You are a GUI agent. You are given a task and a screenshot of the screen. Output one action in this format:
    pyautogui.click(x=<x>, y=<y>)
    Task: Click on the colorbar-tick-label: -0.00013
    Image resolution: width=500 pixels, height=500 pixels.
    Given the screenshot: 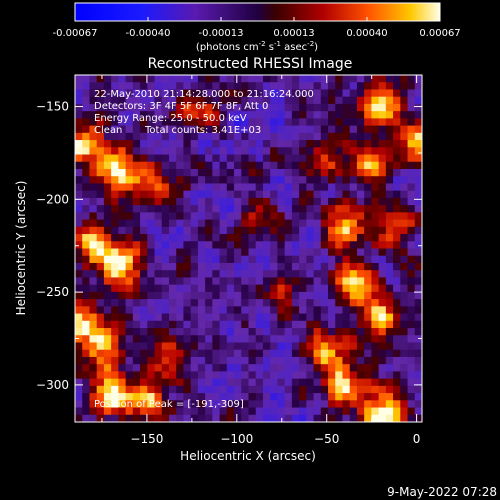 What is the action you would take?
    pyautogui.click(x=221, y=33)
    